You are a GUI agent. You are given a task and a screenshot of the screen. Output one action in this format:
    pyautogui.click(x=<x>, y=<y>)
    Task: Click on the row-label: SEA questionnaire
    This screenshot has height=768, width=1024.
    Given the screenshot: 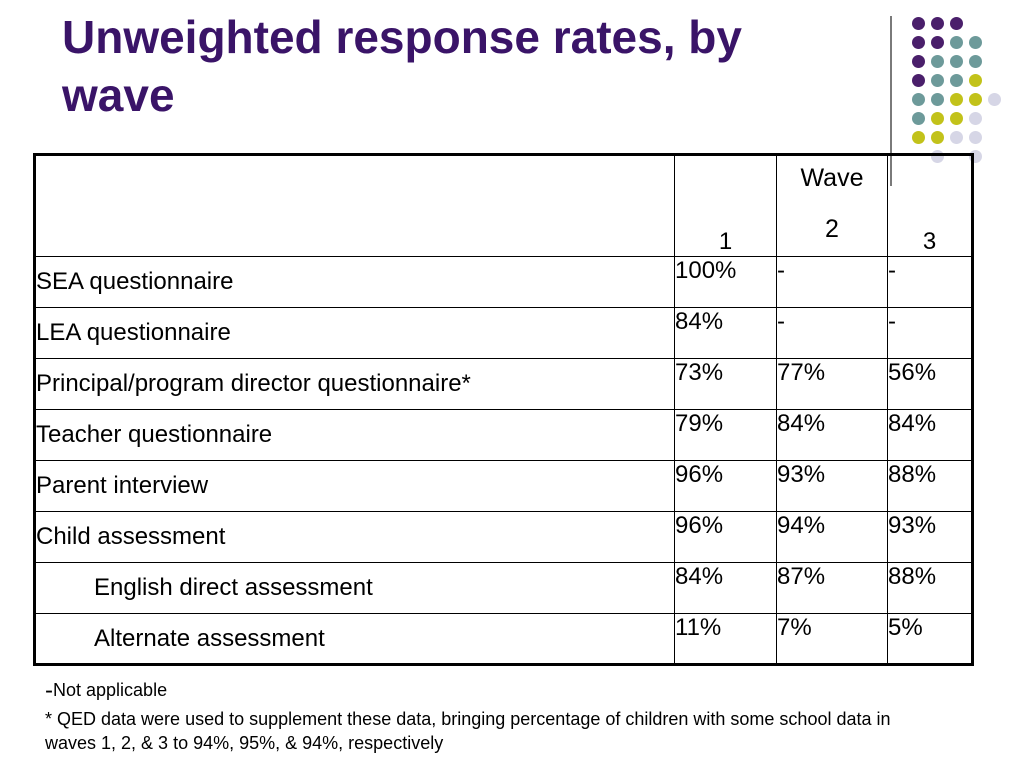 What is the action you would take?
    pyautogui.click(x=354, y=282)
    